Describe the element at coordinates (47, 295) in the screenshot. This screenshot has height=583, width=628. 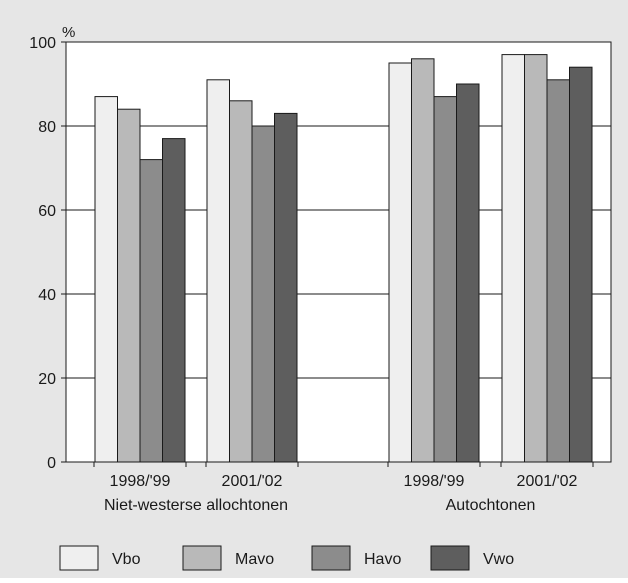
I see `y-tick-label: 40` at that location.